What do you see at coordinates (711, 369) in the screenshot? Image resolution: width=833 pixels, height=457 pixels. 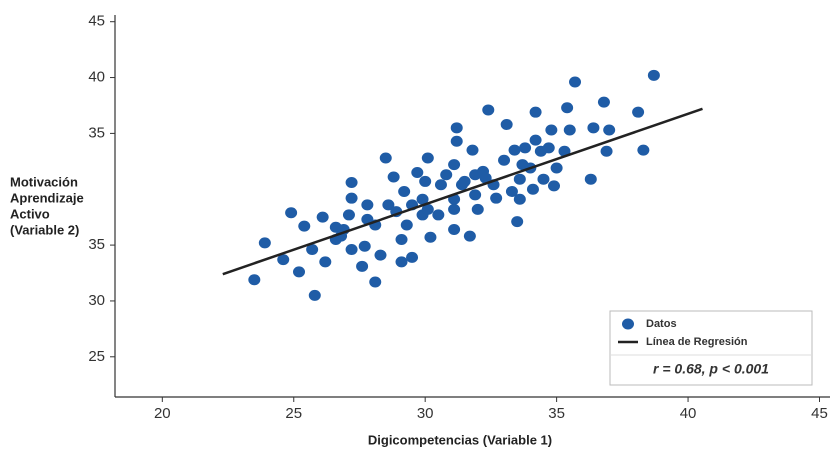 I see `annotation: r = 0.68, p < 0.001` at bounding box center [711, 369].